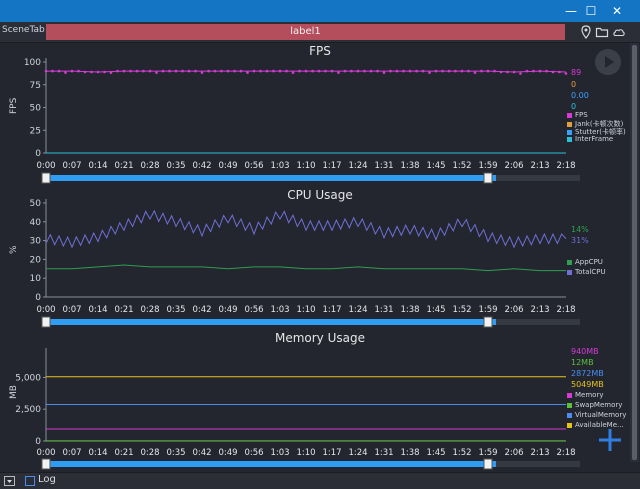 Image resolution: width=640 pixels, height=489 pixels. Describe the element at coordinates (320, 11) in the screenshot. I see `window-titlebar: — ☐ ✕` at that location.